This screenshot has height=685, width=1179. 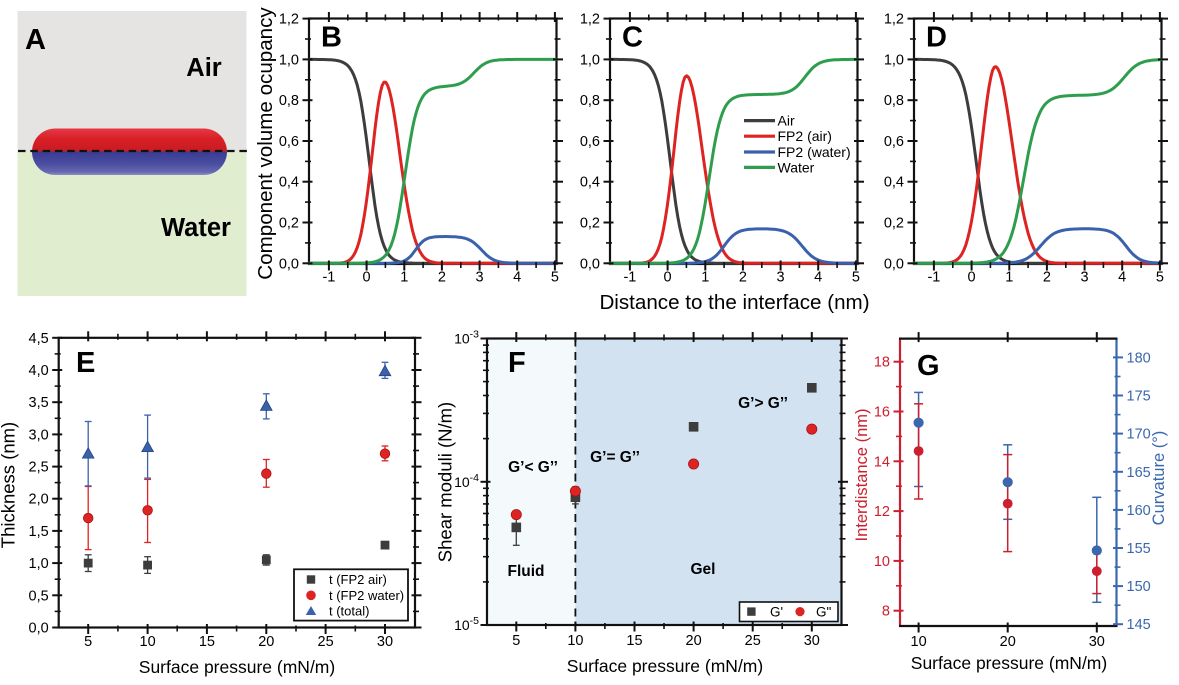 I want to click on svg-text: 4,0, so click(x=39, y=371).